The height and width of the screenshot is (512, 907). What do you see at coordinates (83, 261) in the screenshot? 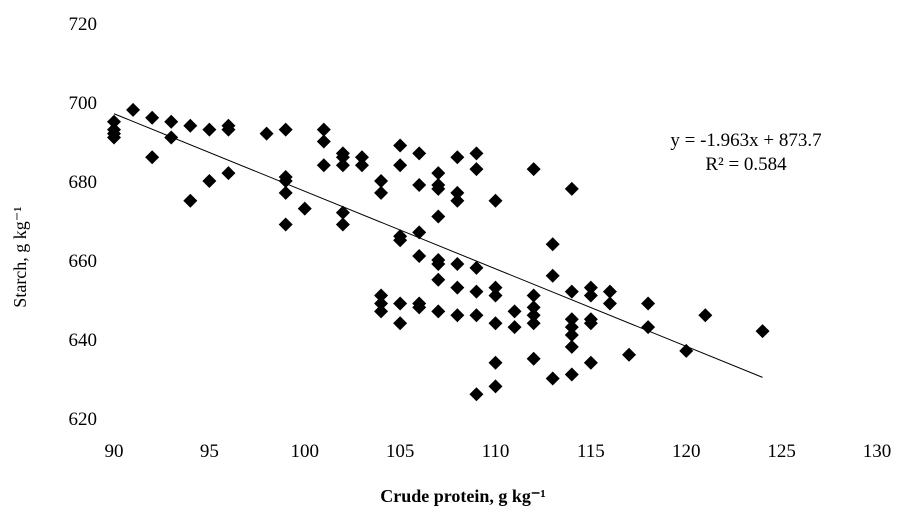
I see `y-tick-label: 660` at bounding box center [83, 261].